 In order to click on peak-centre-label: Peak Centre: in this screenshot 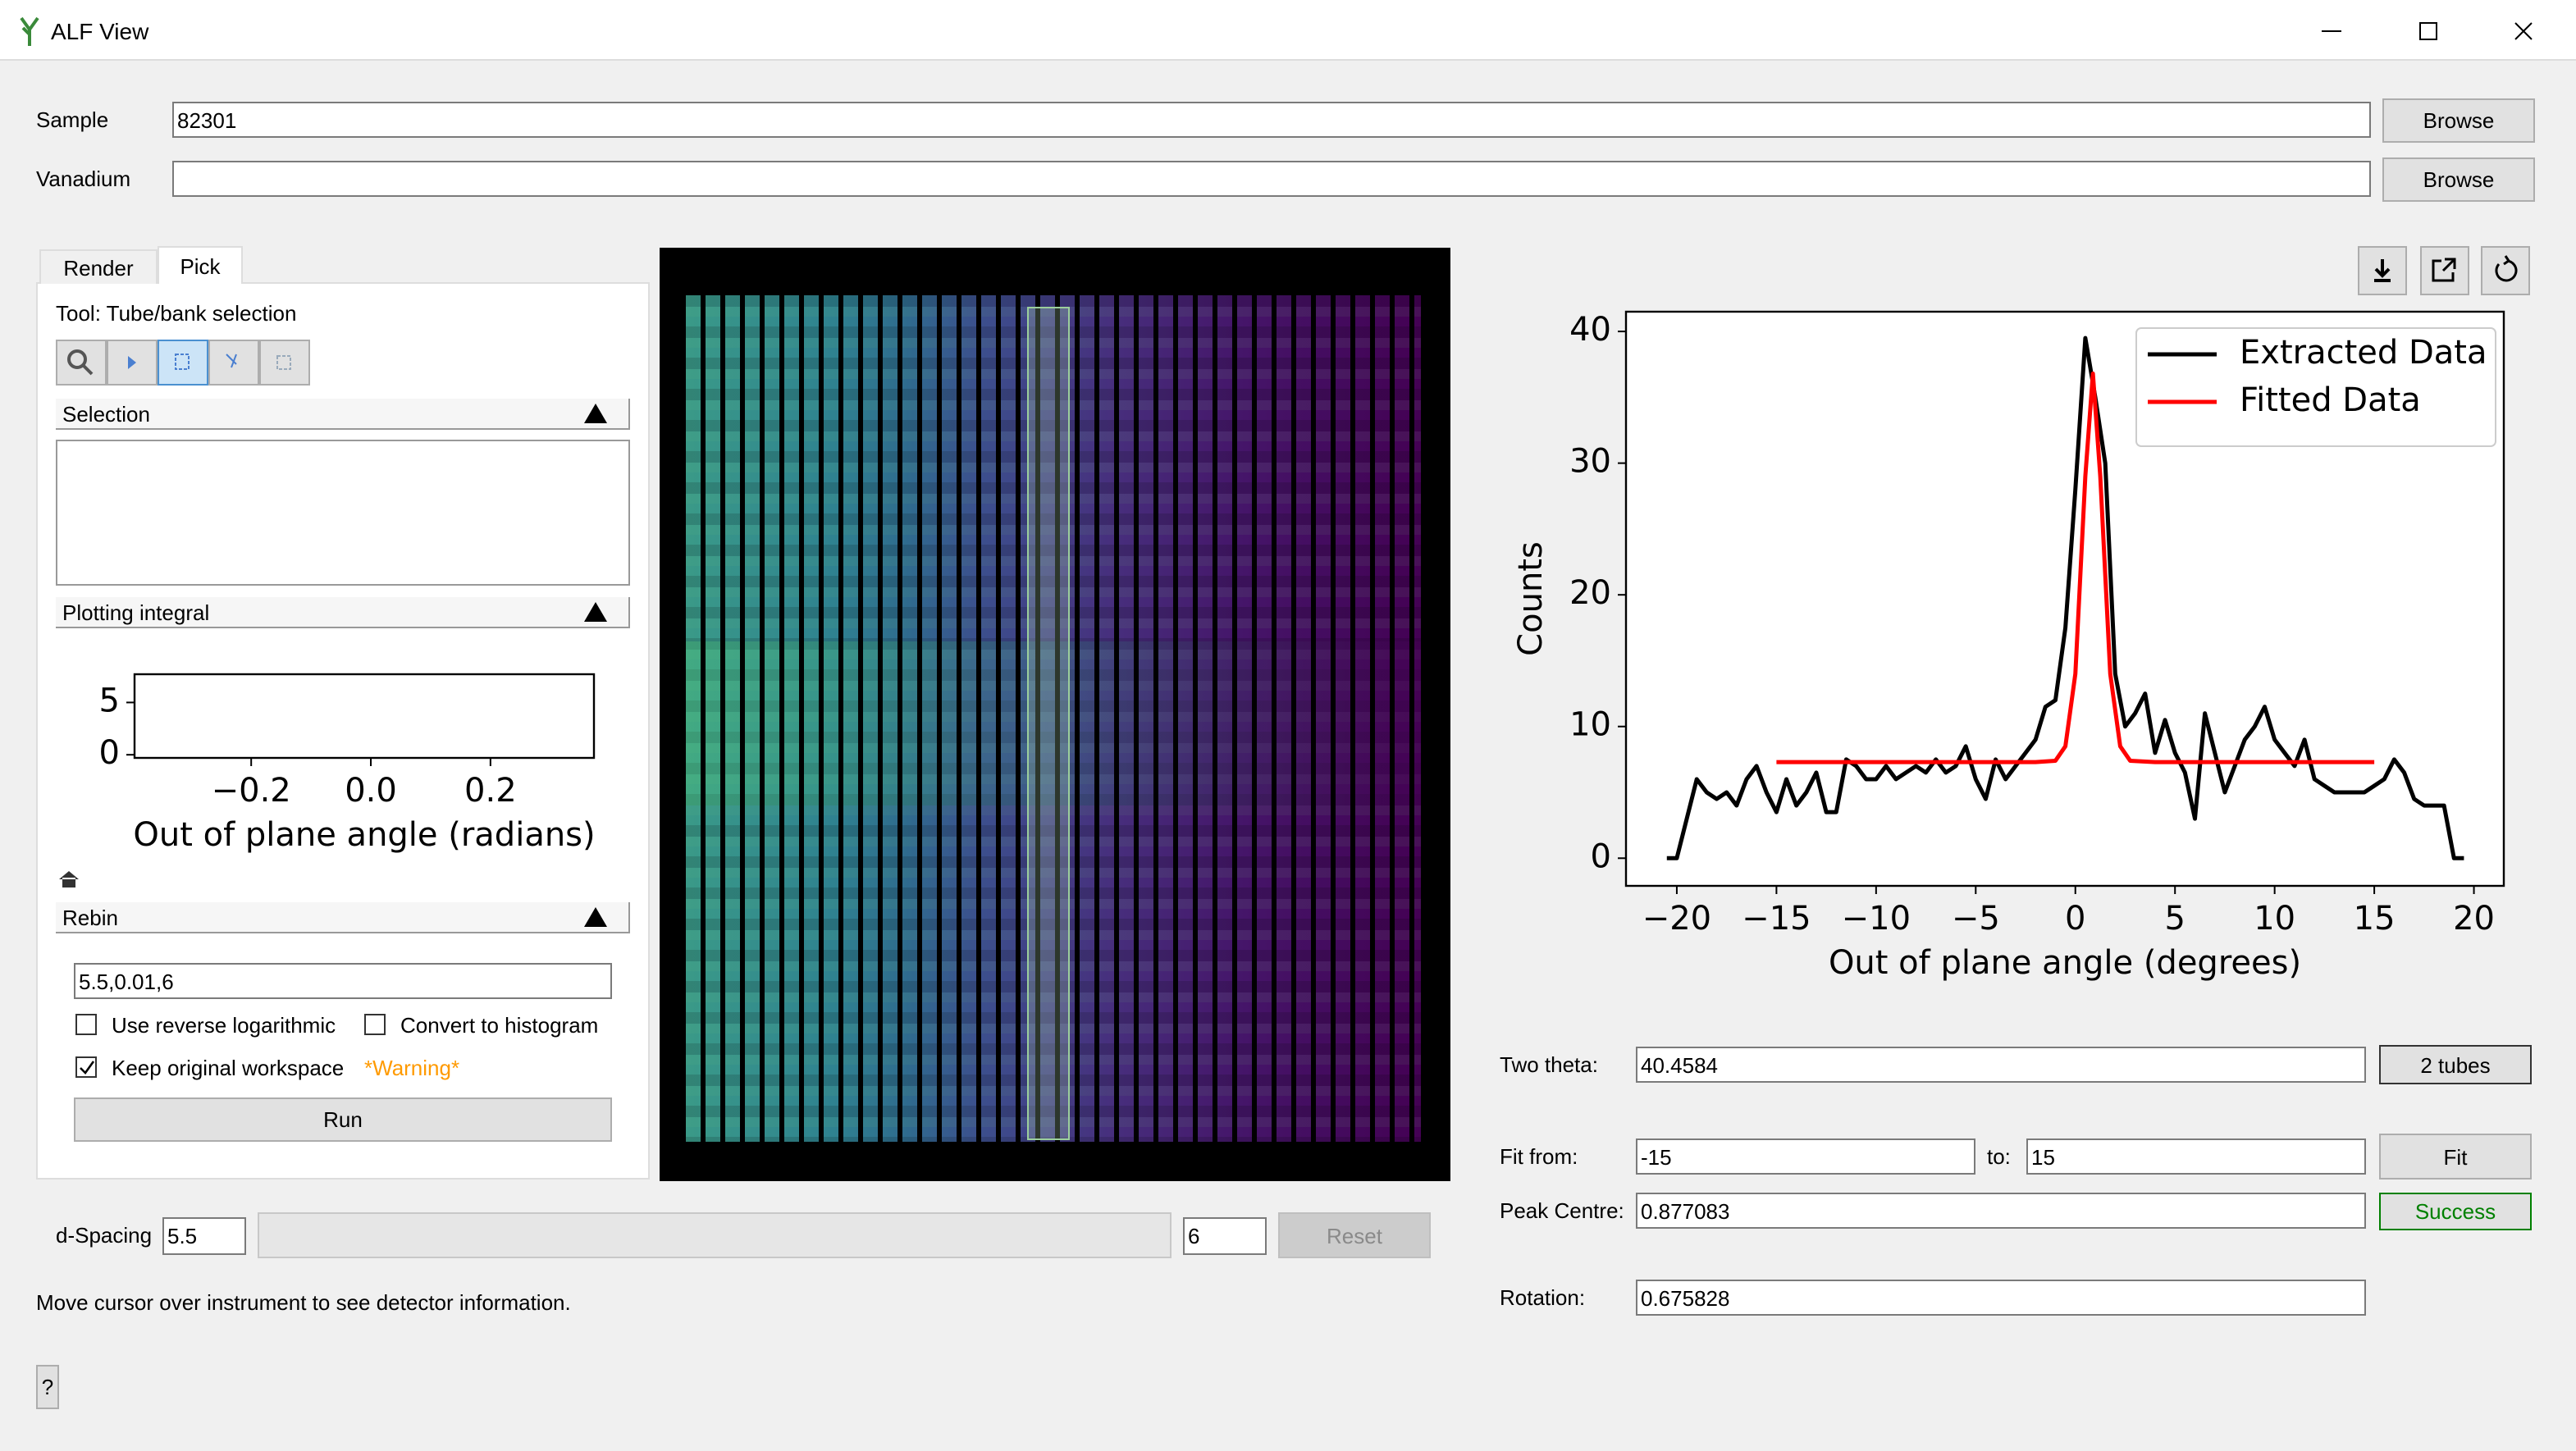, I will do `click(1562, 1210)`.